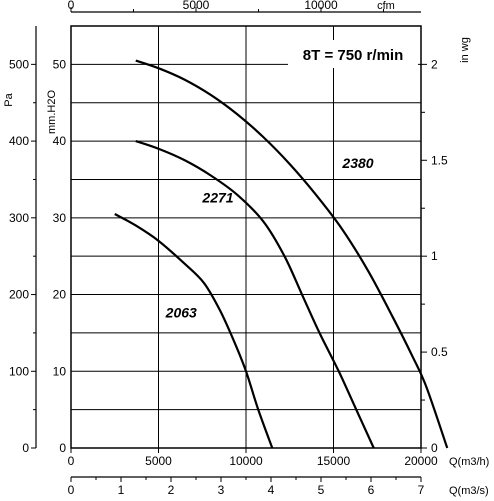 The height and width of the screenshot is (501, 494). What do you see at coordinates (60, 64) in the screenshot?
I see `mmh2o-tick-label: 50` at bounding box center [60, 64].